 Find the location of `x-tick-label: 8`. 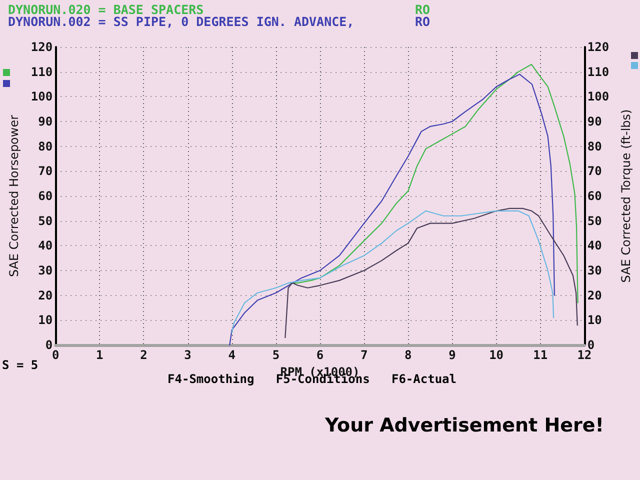

x-tick-label: 8 is located at coordinates (408, 355).